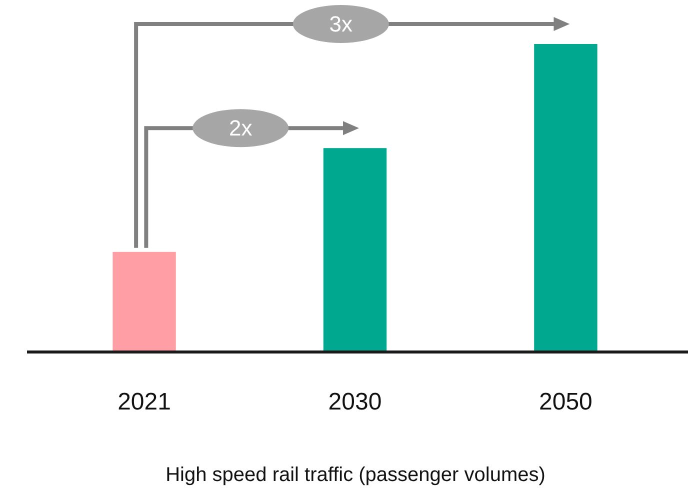 Image resolution: width=695 pixels, height=493 pixels. Describe the element at coordinates (565, 402) in the screenshot. I see `x-tick-label: 2050` at that location.